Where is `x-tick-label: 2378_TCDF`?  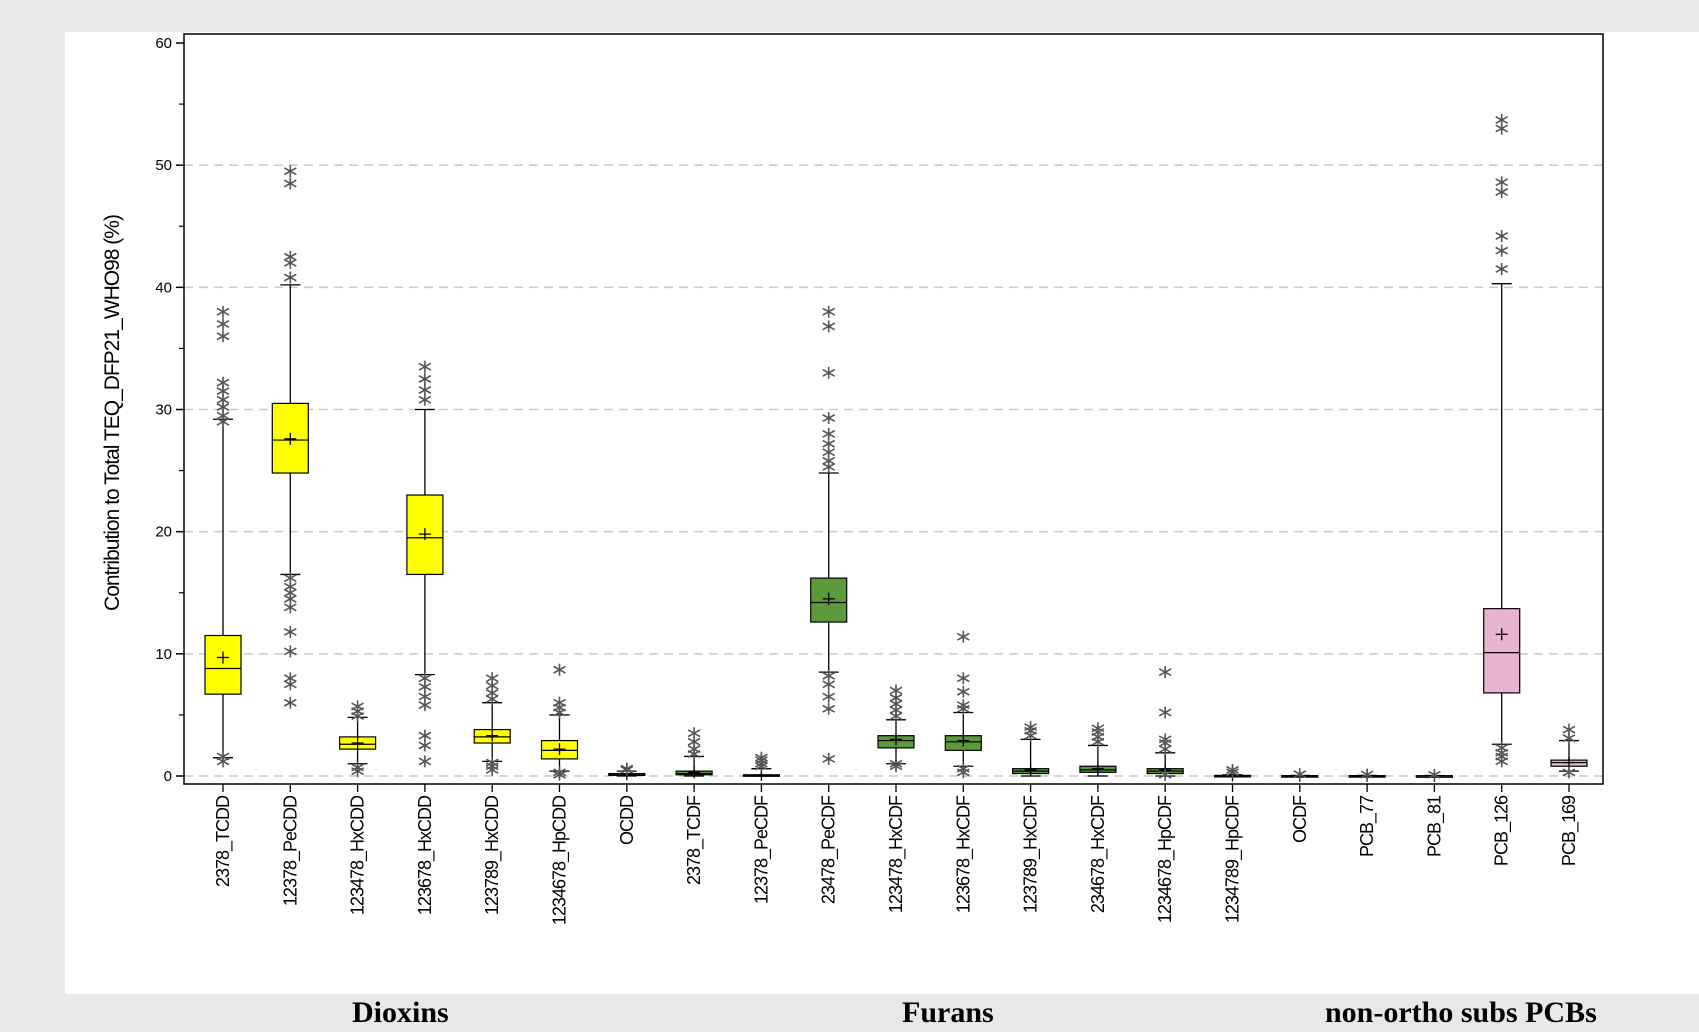
x-tick-label: 2378_TCDF is located at coordinates (694, 840).